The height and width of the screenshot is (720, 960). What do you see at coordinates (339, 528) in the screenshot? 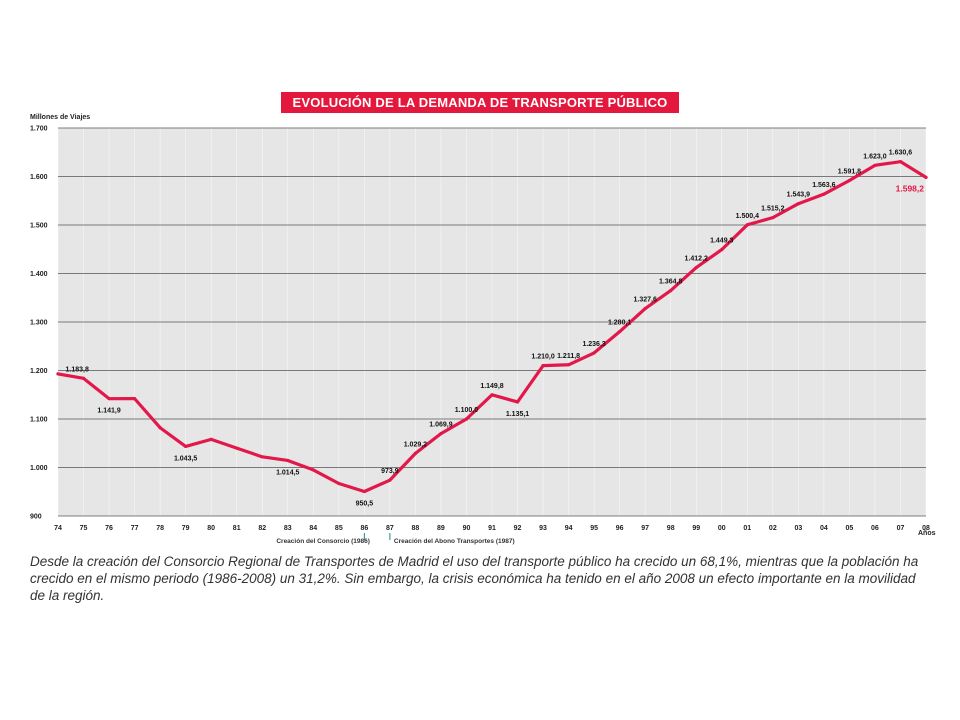
I see `x-tick-label: 85` at bounding box center [339, 528].